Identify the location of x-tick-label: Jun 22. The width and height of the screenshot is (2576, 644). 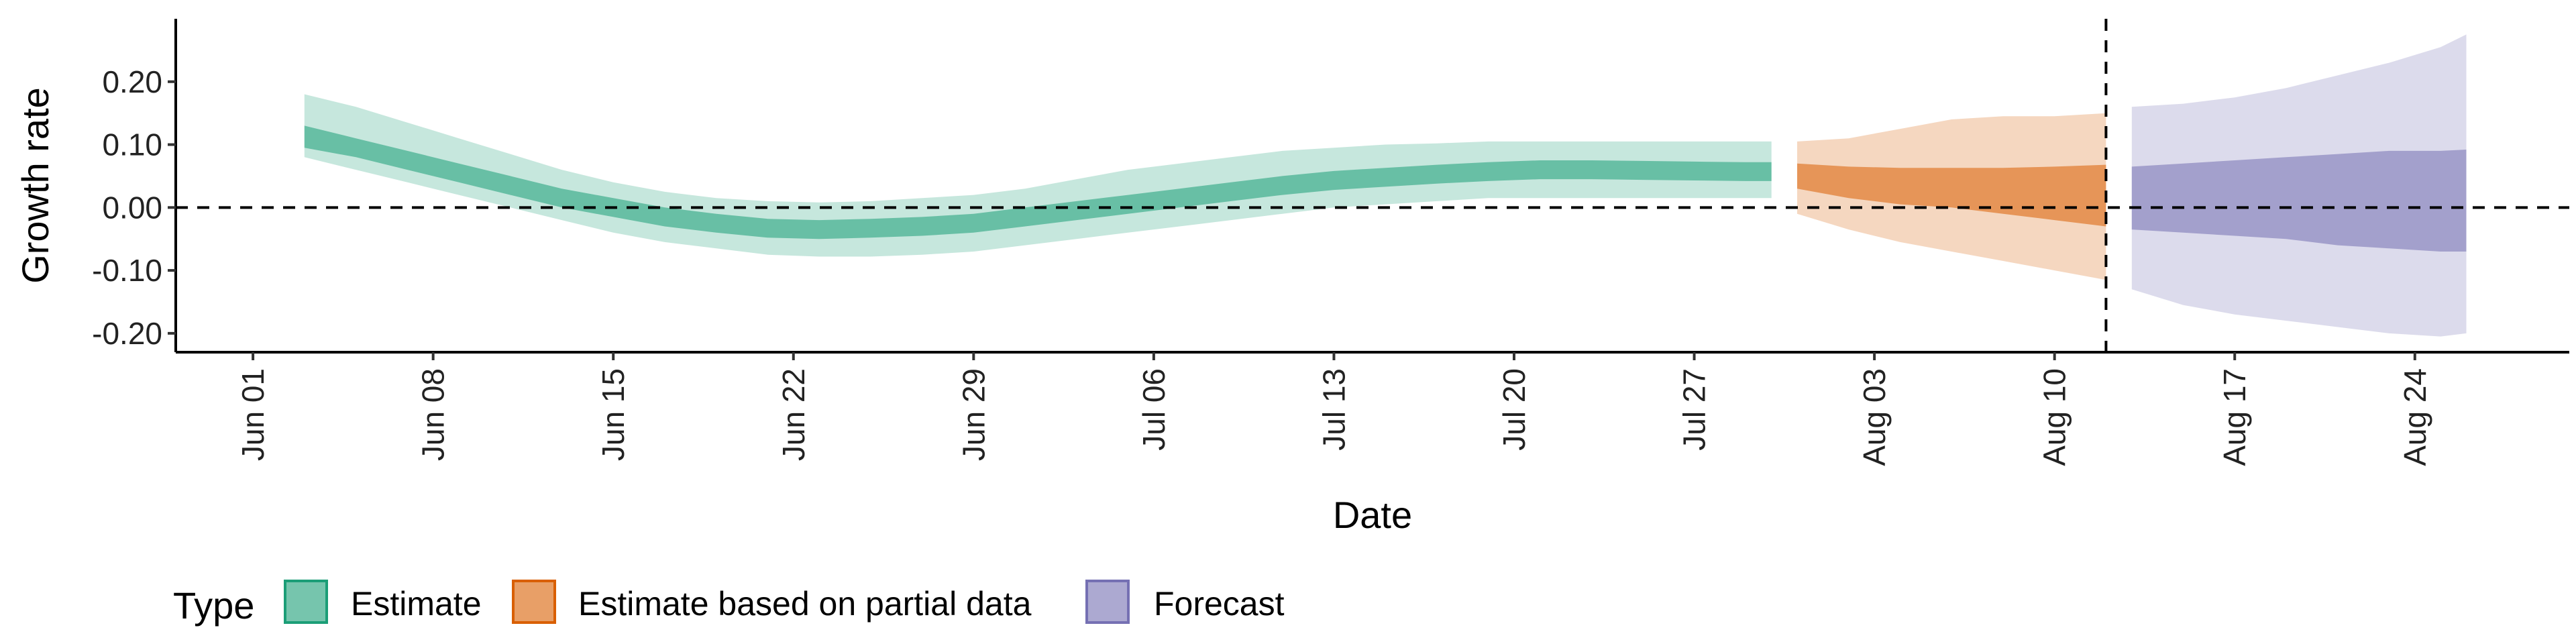
(793, 414).